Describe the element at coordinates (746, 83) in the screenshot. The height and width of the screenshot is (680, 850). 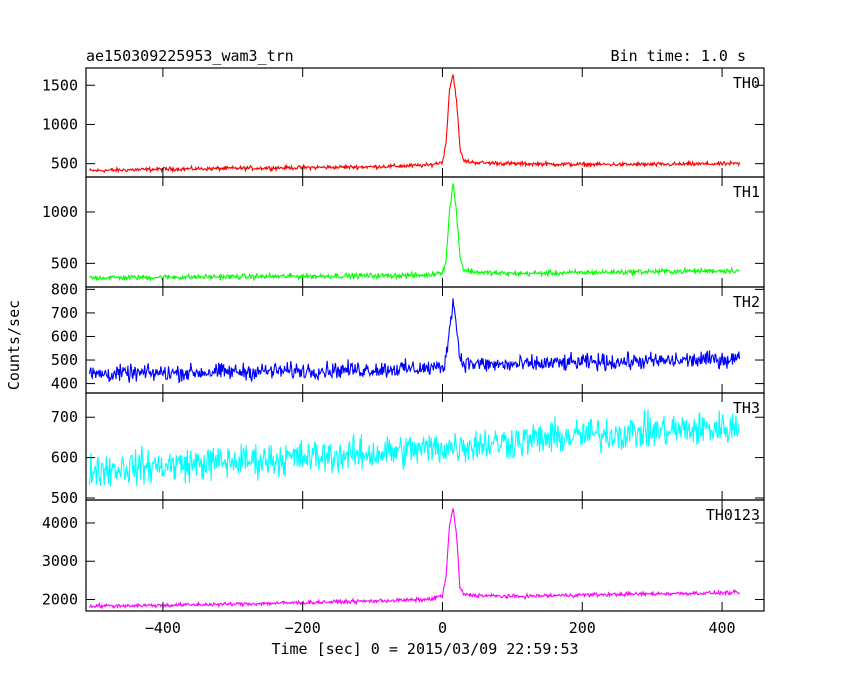
I see `panel-label: TH0` at that location.